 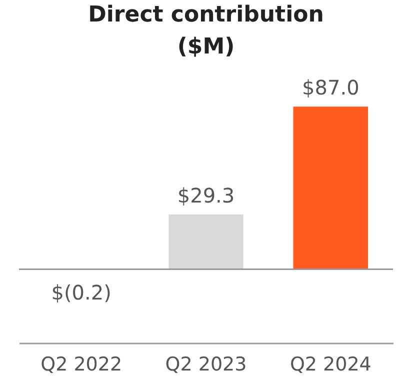 What do you see at coordinates (331, 88) in the screenshot?
I see `data-label: $87.0` at bounding box center [331, 88].